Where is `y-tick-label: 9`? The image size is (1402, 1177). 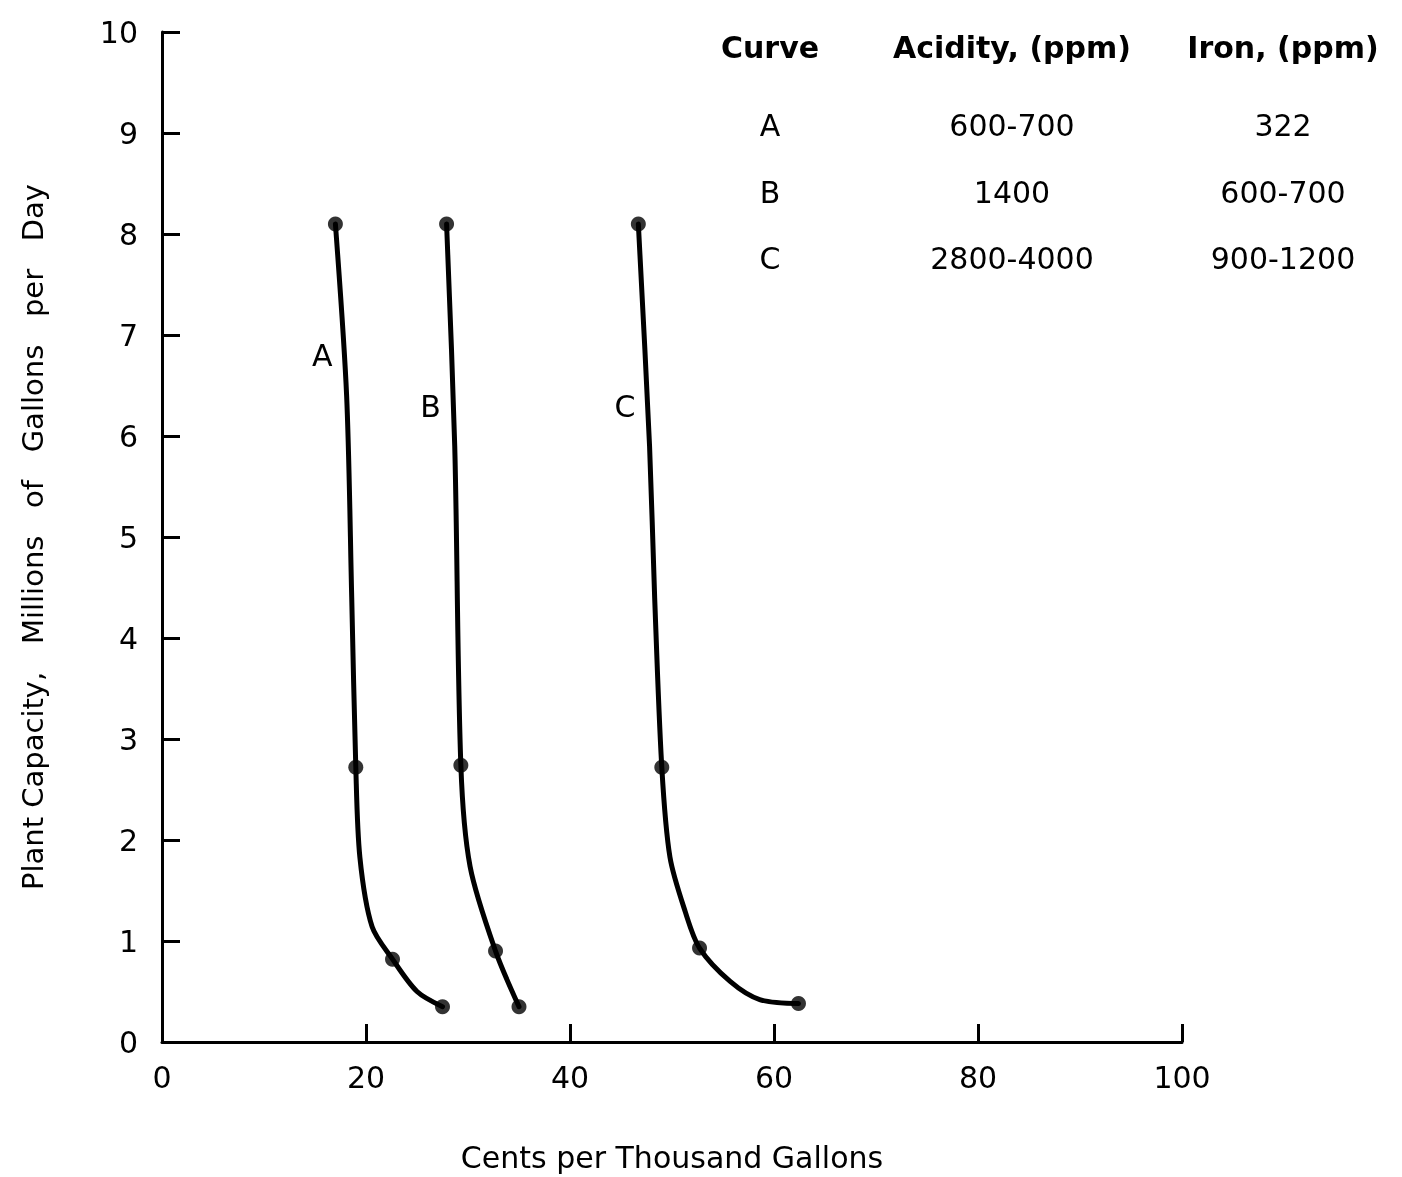 y-tick-label: 9 is located at coordinates (128, 133).